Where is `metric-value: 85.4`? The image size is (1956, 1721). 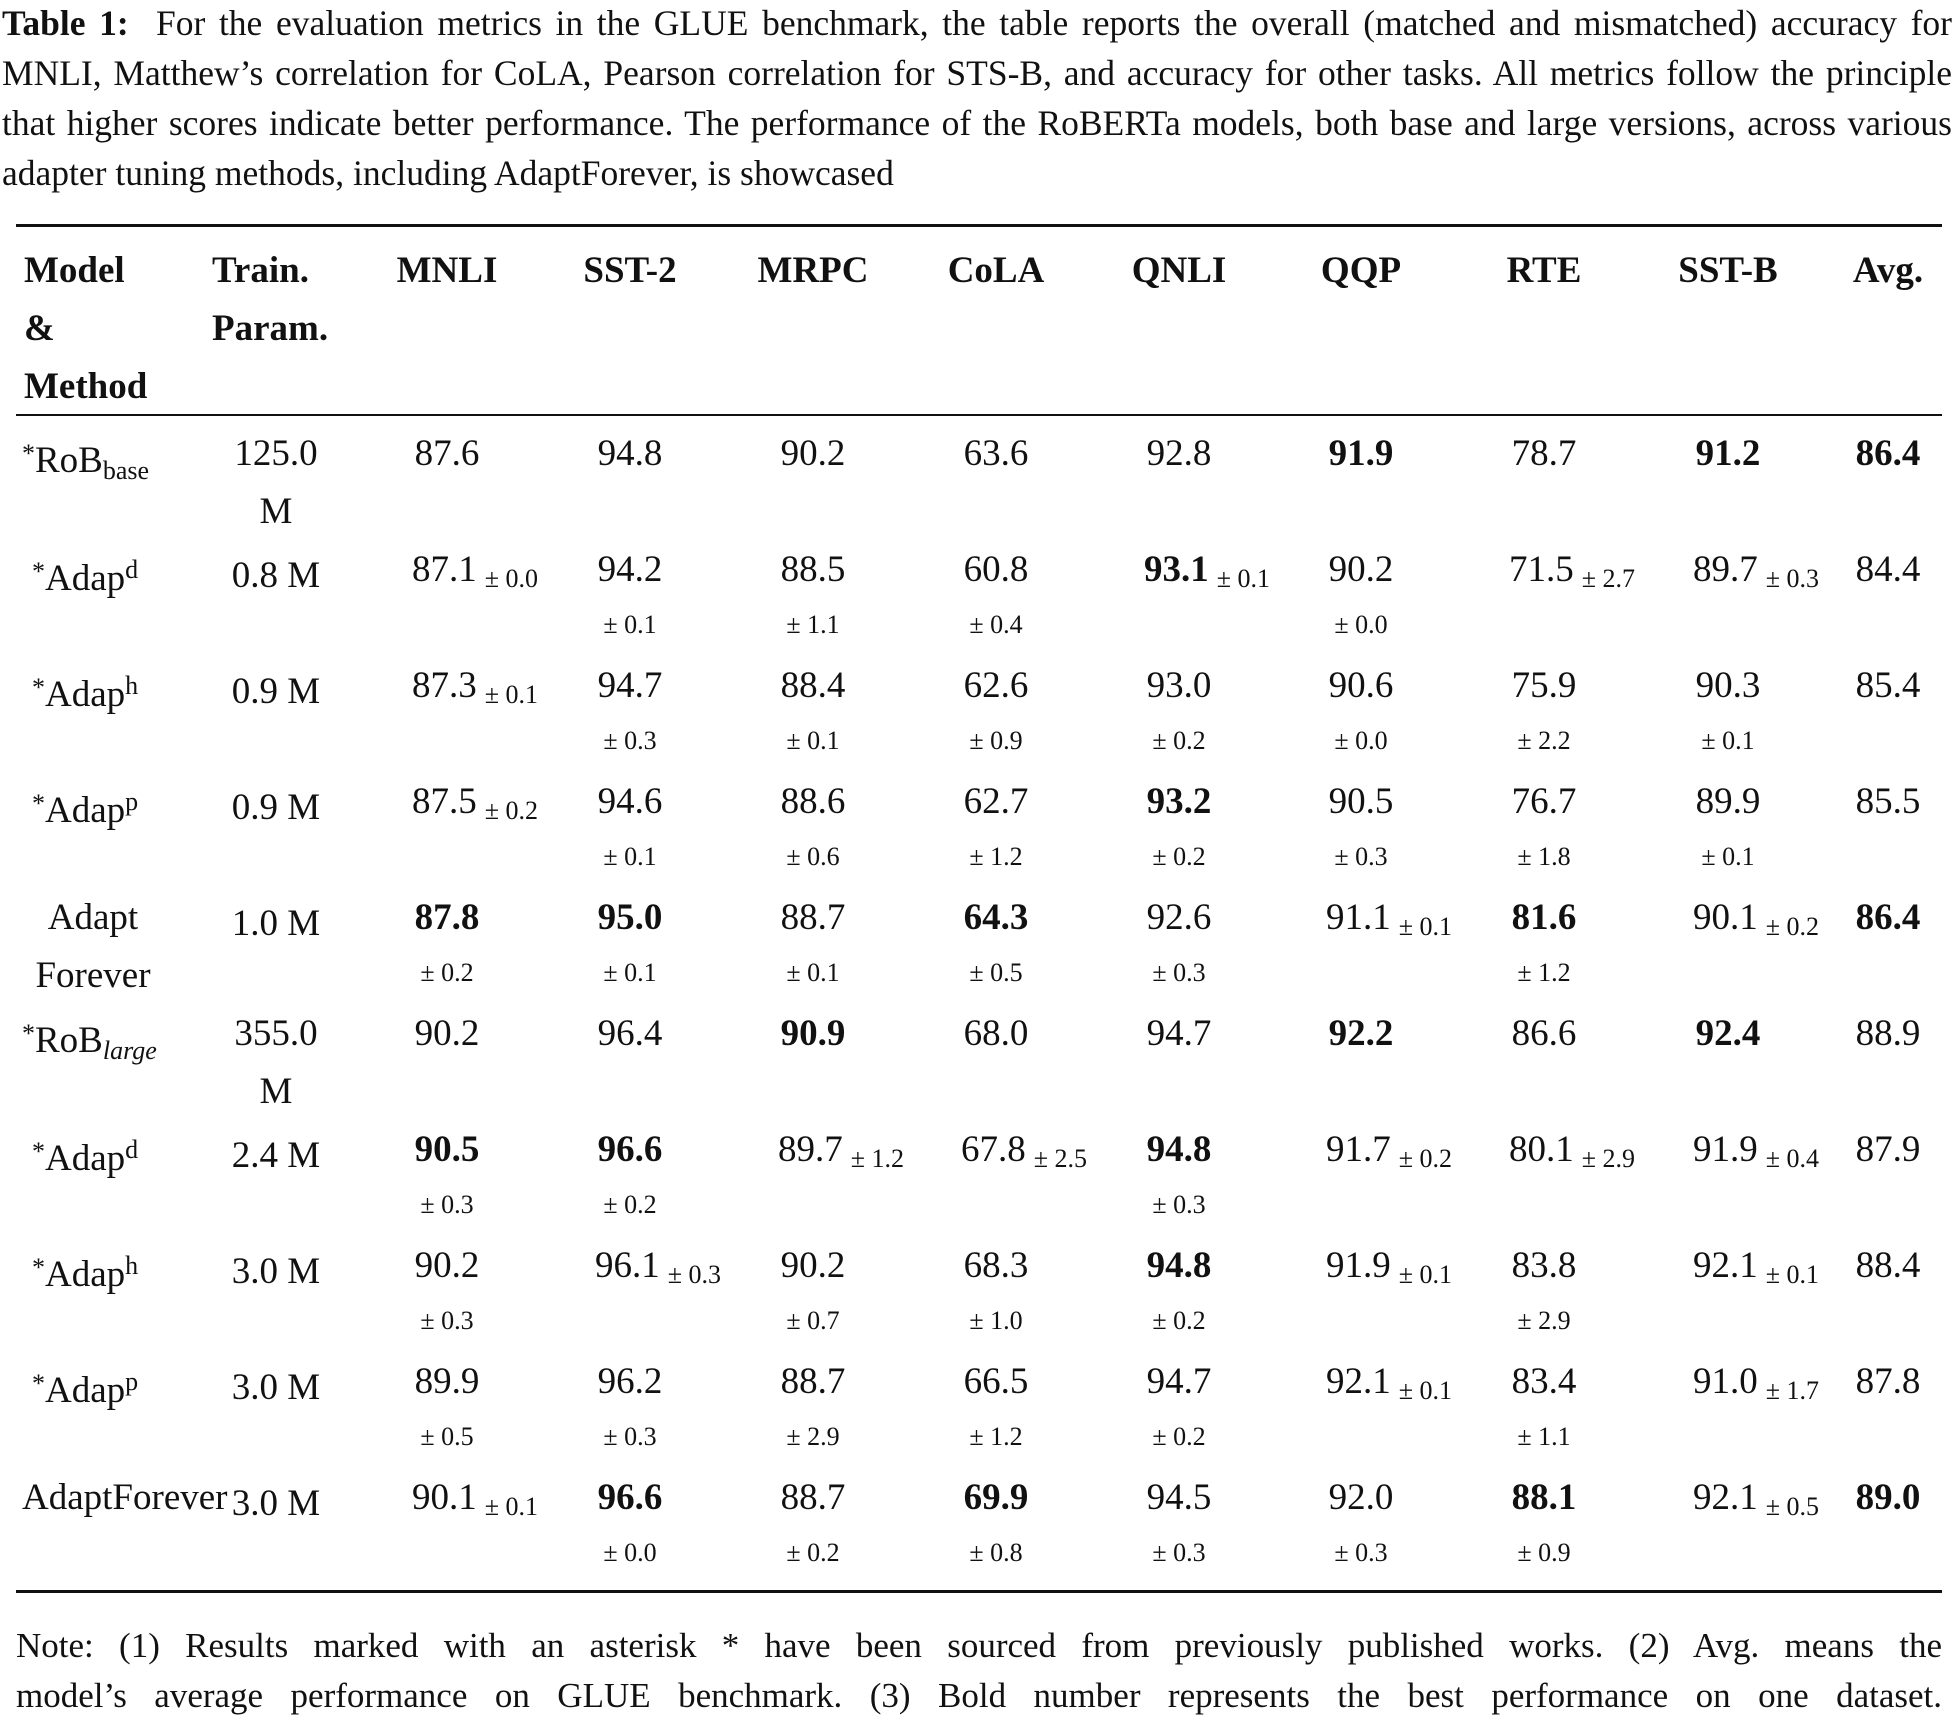 metric-value: 85.4 is located at coordinates (1888, 685).